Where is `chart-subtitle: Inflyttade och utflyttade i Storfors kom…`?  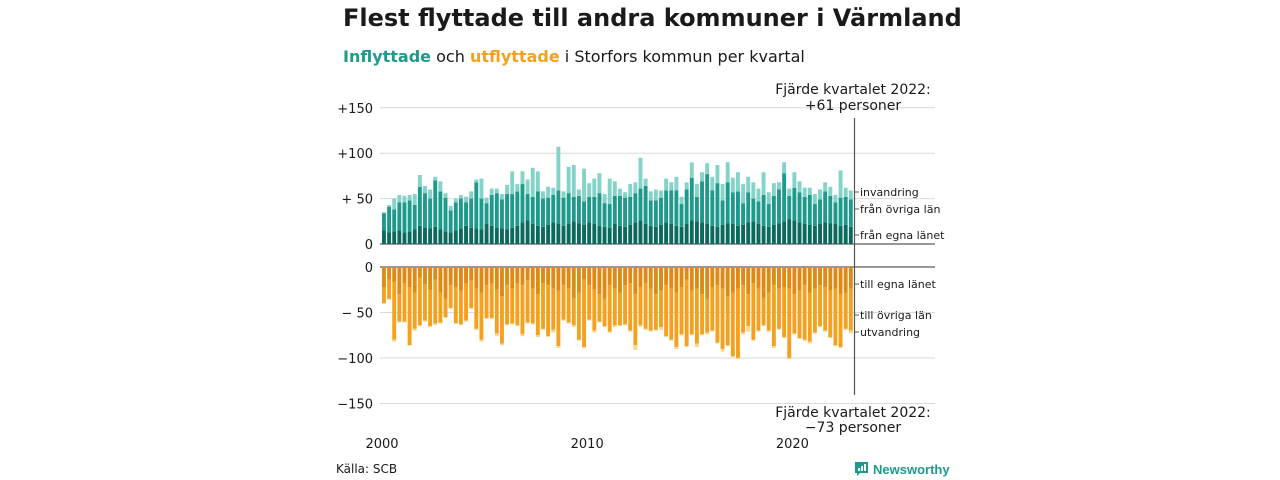
chart-subtitle: Inflyttade och utflyttade i Storfors kom… is located at coordinates (574, 56).